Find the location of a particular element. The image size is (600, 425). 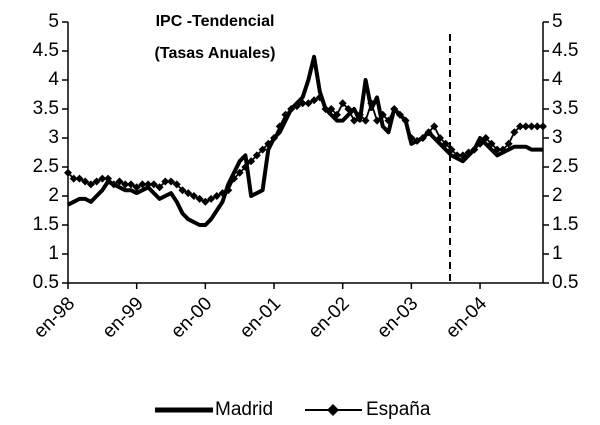

y-tick-label: 4.5 is located at coordinates (46, 50).